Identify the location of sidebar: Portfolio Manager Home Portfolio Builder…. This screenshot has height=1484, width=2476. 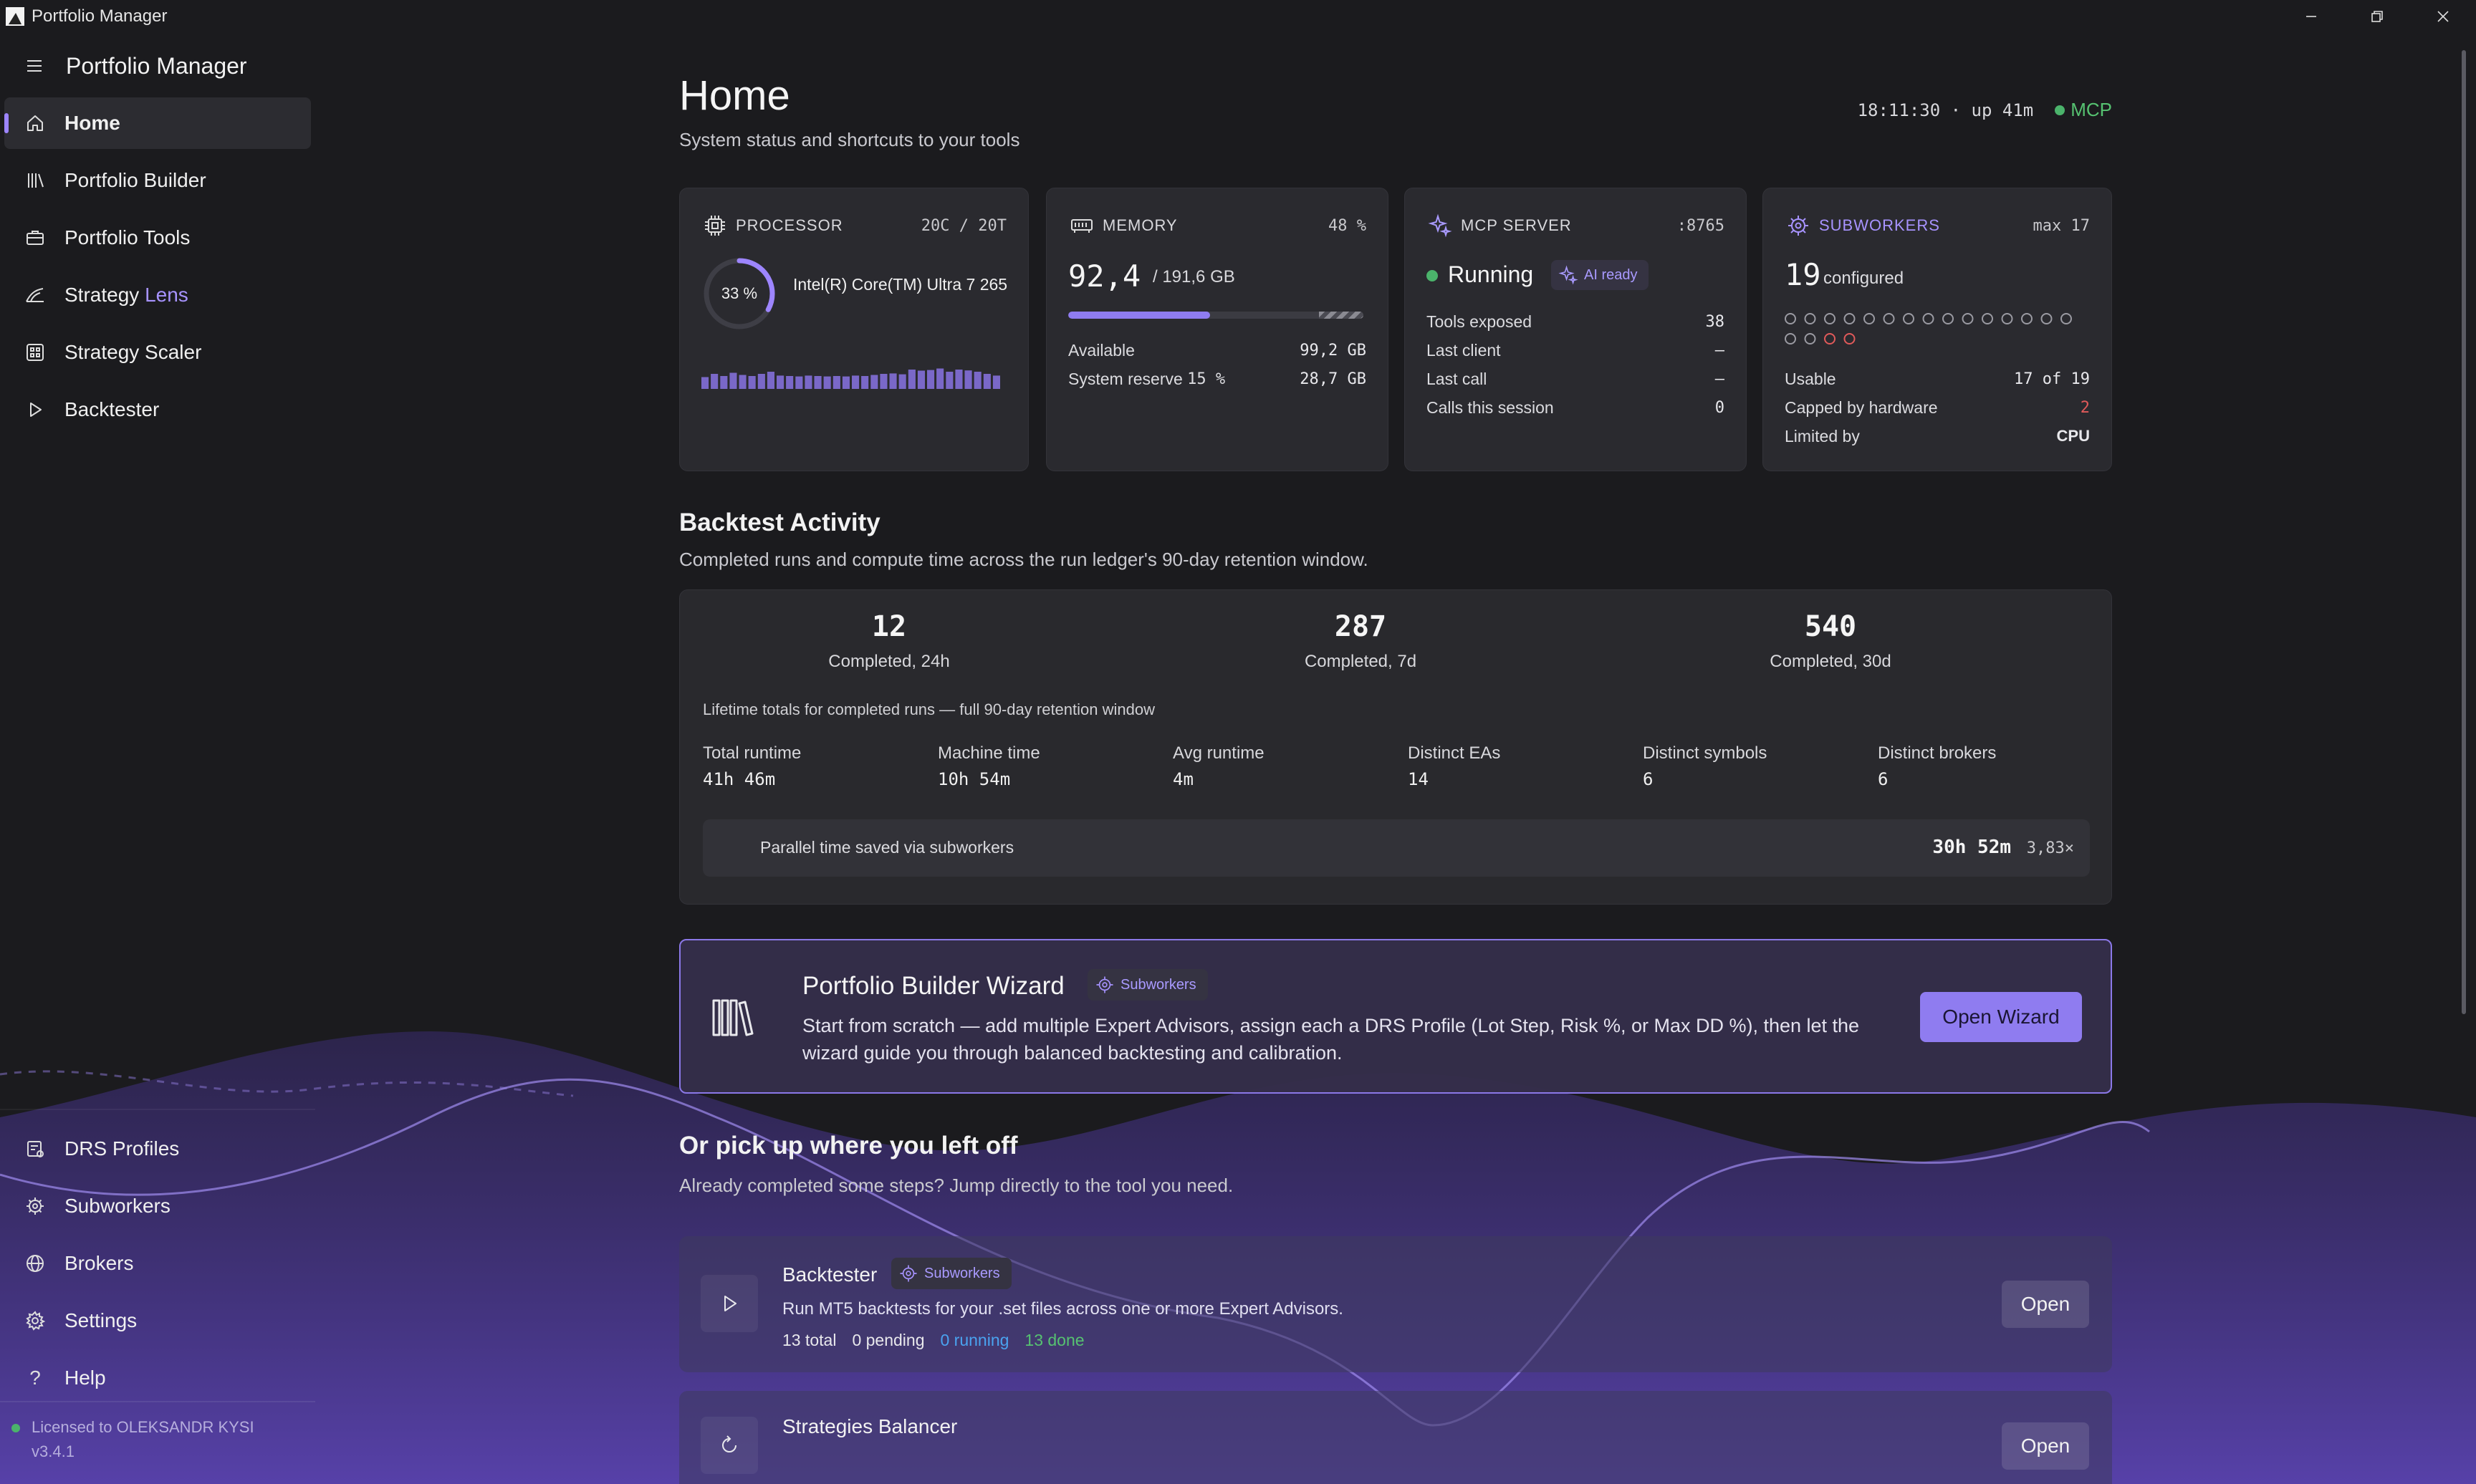
(158, 758).